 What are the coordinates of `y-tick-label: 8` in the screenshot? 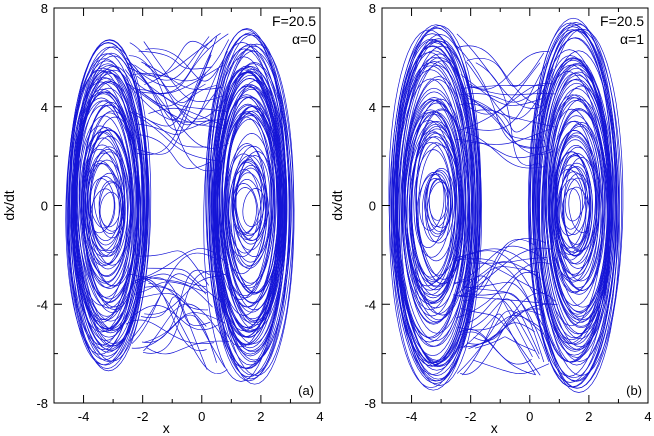 It's located at (372, 8).